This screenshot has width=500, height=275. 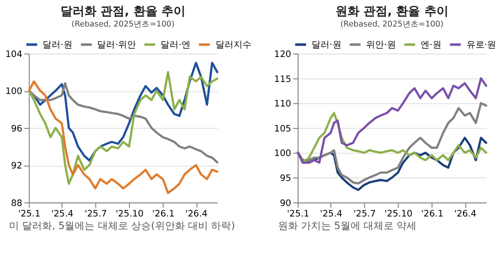 I want to click on text: 미 달러화, 5월에는 대체로 상승(위안화 대비 하락), so click(x=122, y=226).